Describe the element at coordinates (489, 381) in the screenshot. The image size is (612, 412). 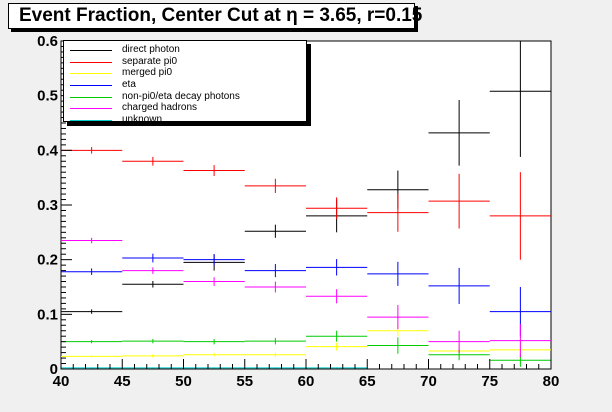
I see `x-tick-label: 75` at that location.